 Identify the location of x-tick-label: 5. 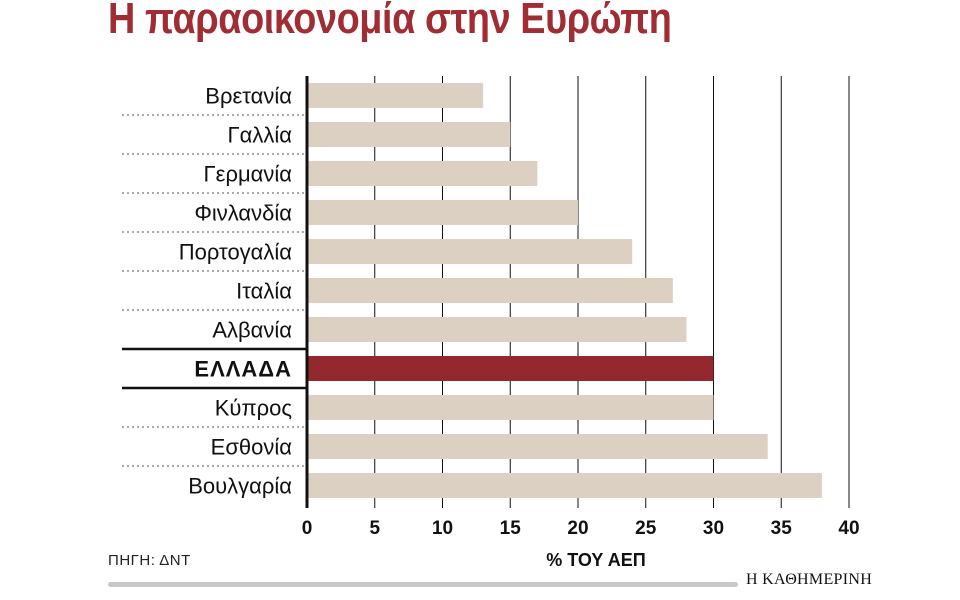
(374, 528).